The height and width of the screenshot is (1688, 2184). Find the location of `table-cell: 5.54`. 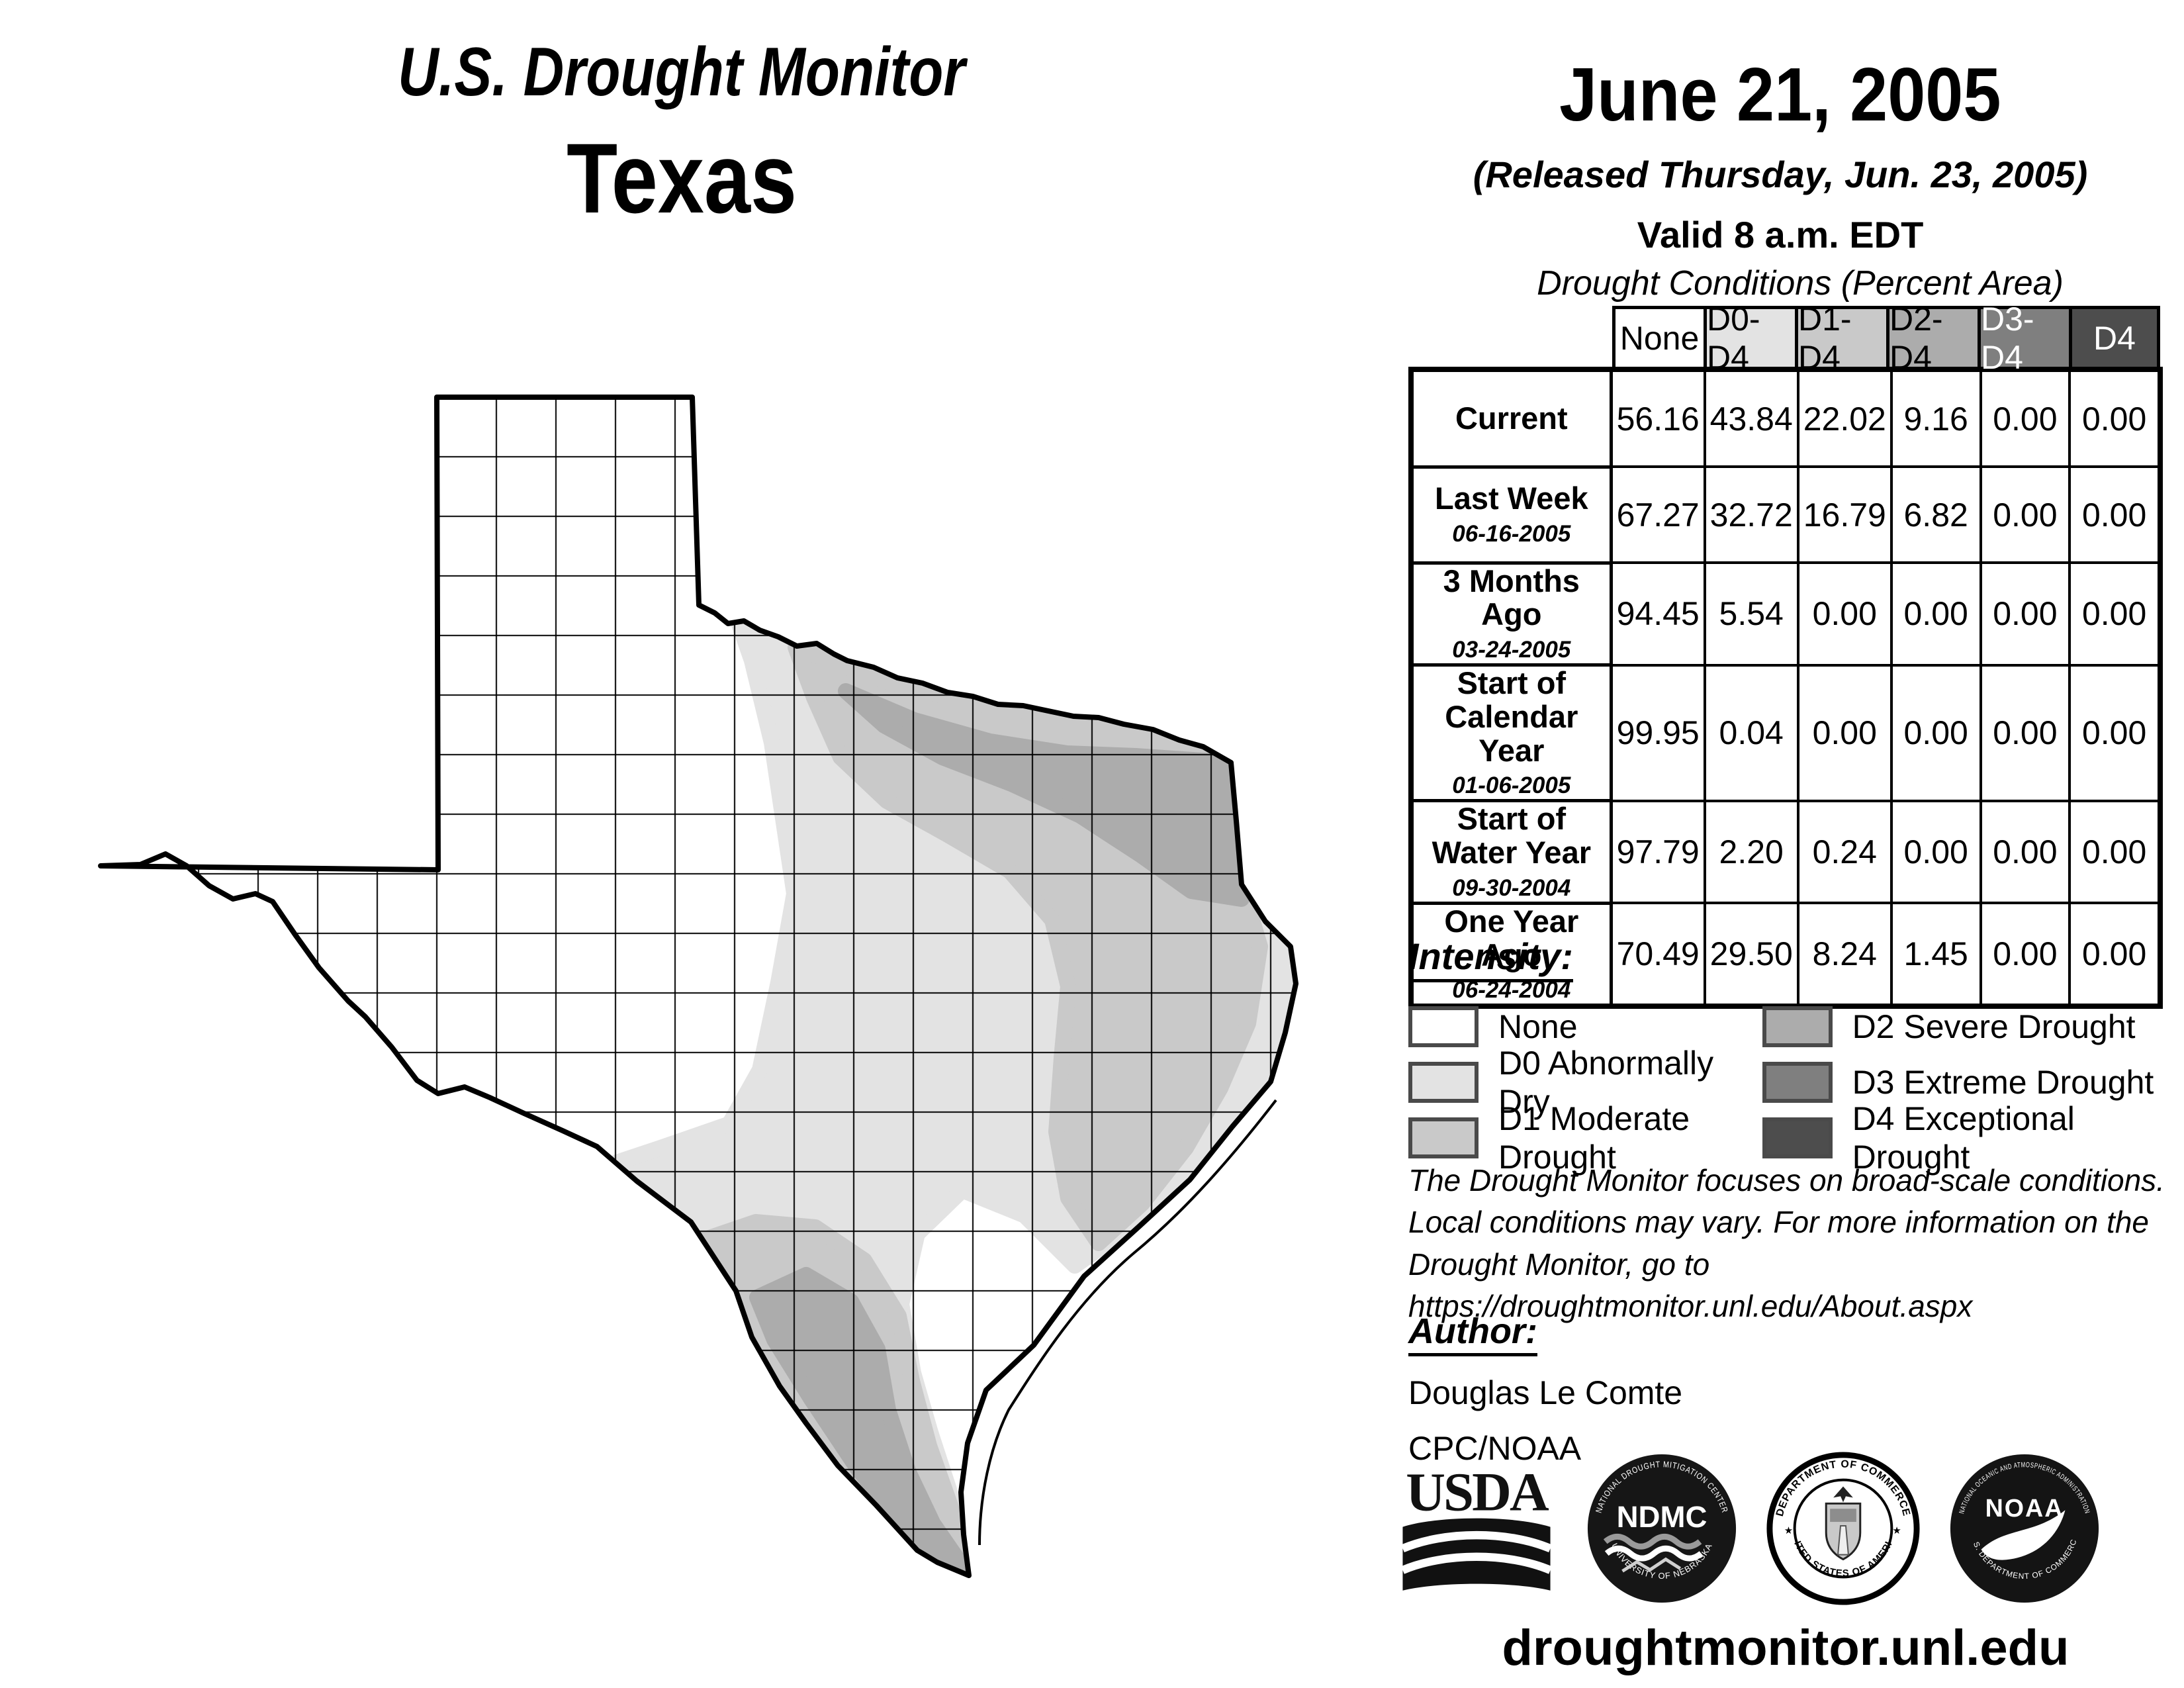

table-cell: 5.54 is located at coordinates (1751, 614).